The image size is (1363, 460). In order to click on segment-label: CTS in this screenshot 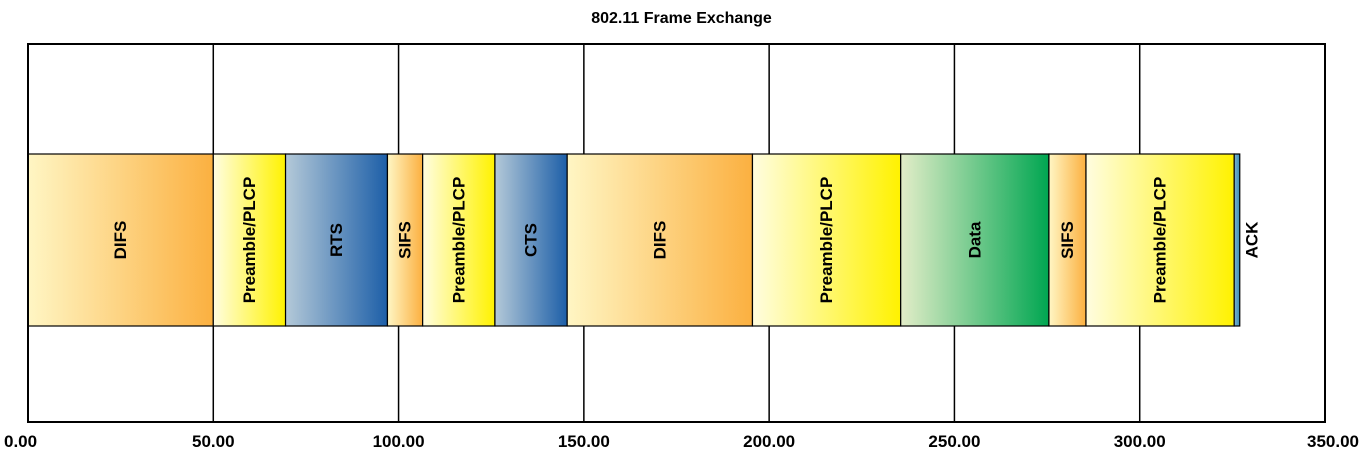, I will do `click(531, 240)`.